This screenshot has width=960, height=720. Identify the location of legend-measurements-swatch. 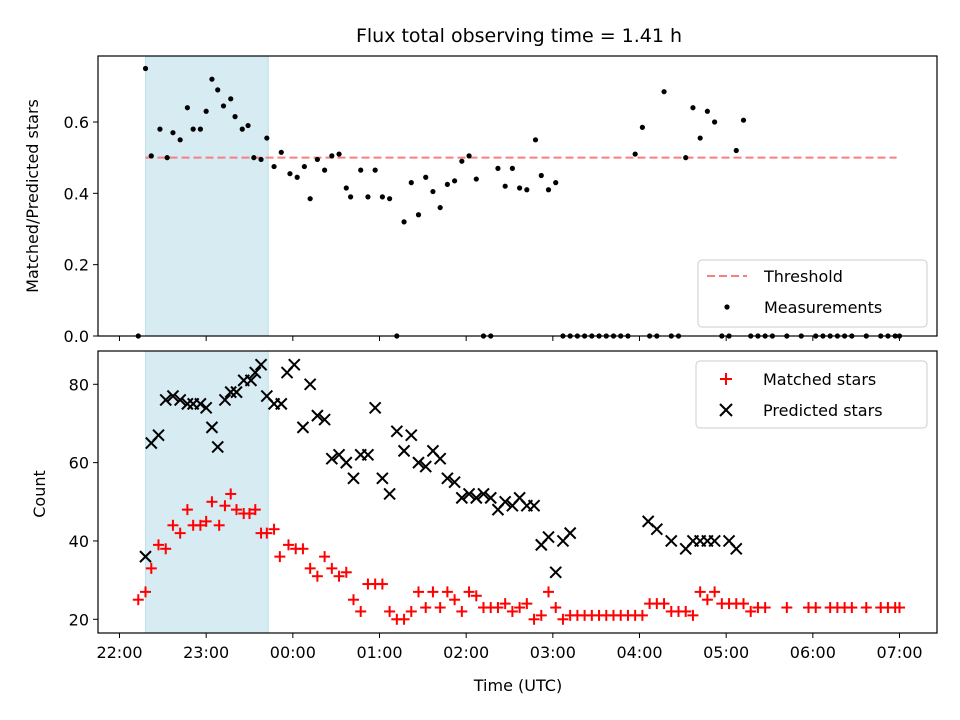
(727, 307).